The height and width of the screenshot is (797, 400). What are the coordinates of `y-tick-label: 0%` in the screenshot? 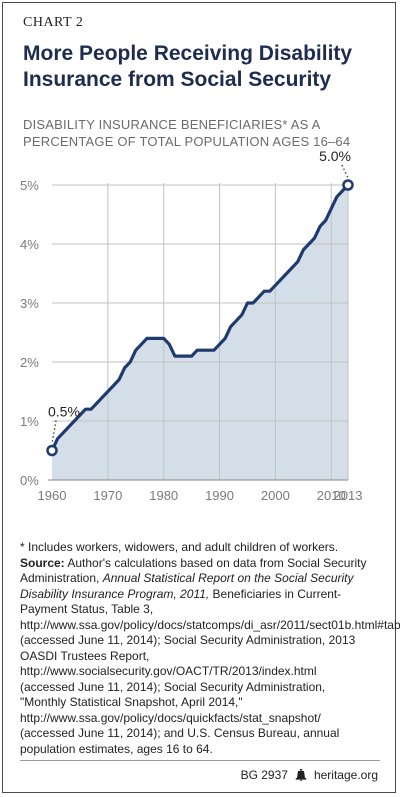 It's located at (29, 480).